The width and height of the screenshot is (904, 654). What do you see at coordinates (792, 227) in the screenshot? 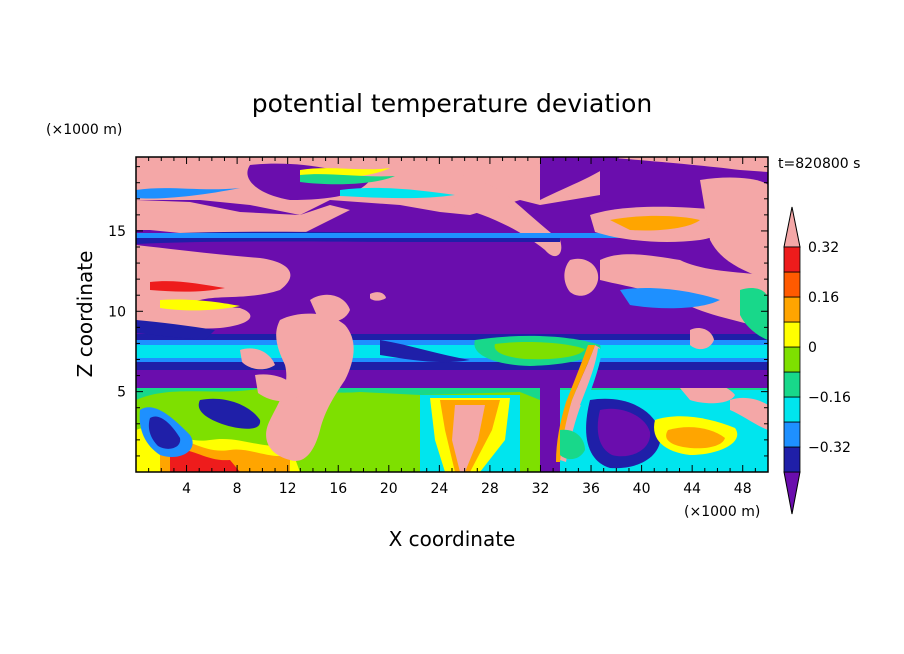
I see `colorbar-top-arrow` at bounding box center [792, 227].